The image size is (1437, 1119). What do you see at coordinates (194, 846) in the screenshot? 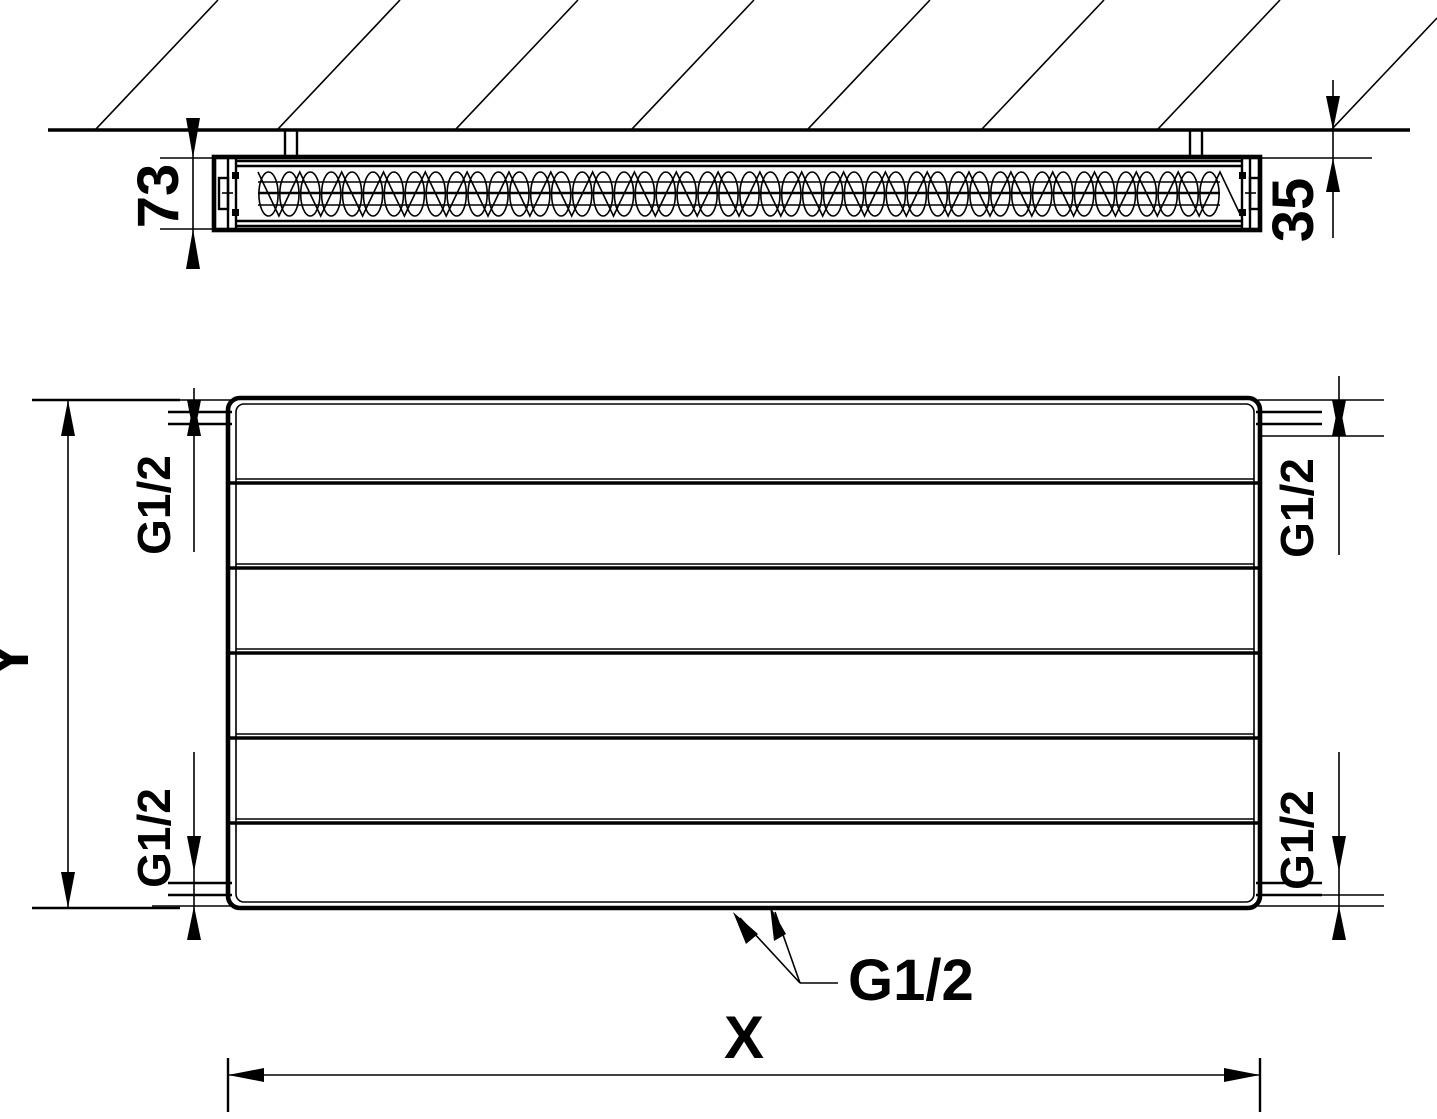
I see `g12-dimension-bottom-left` at bounding box center [194, 846].